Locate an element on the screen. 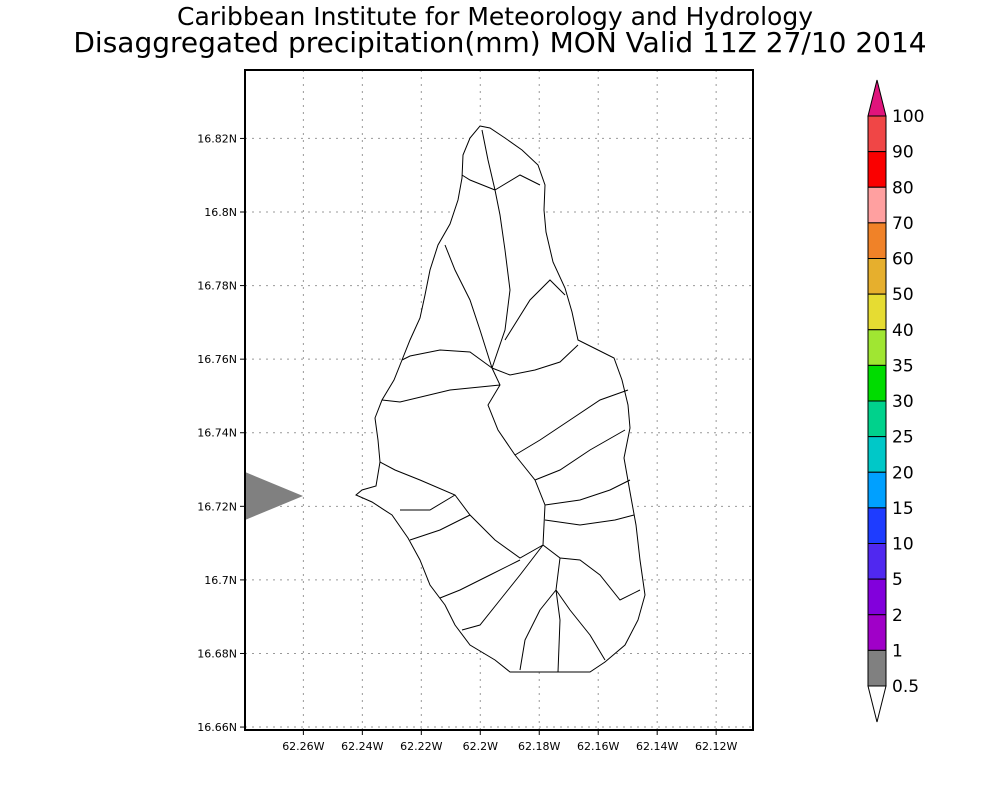 The image size is (1000, 800). lon-tick-label: 62.16W is located at coordinates (598, 746).